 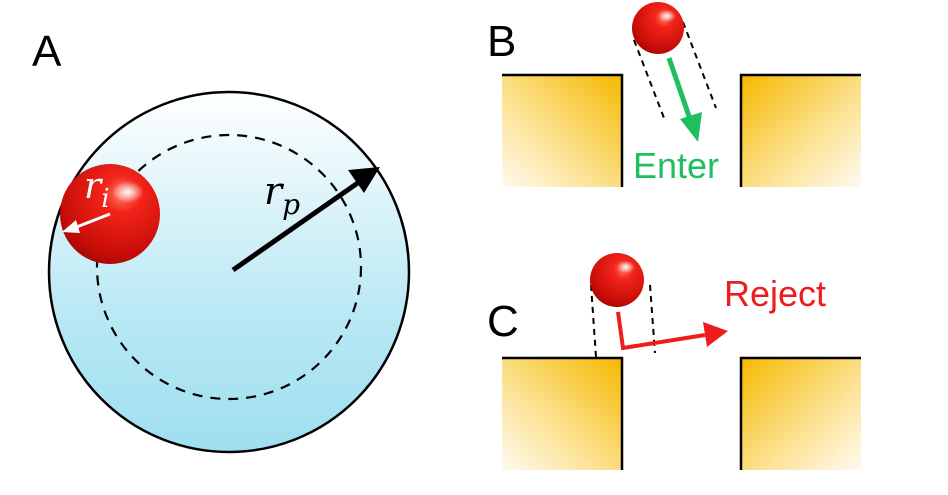 What do you see at coordinates (775, 293) in the screenshot?
I see `reject-label: Reject` at bounding box center [775, 293].